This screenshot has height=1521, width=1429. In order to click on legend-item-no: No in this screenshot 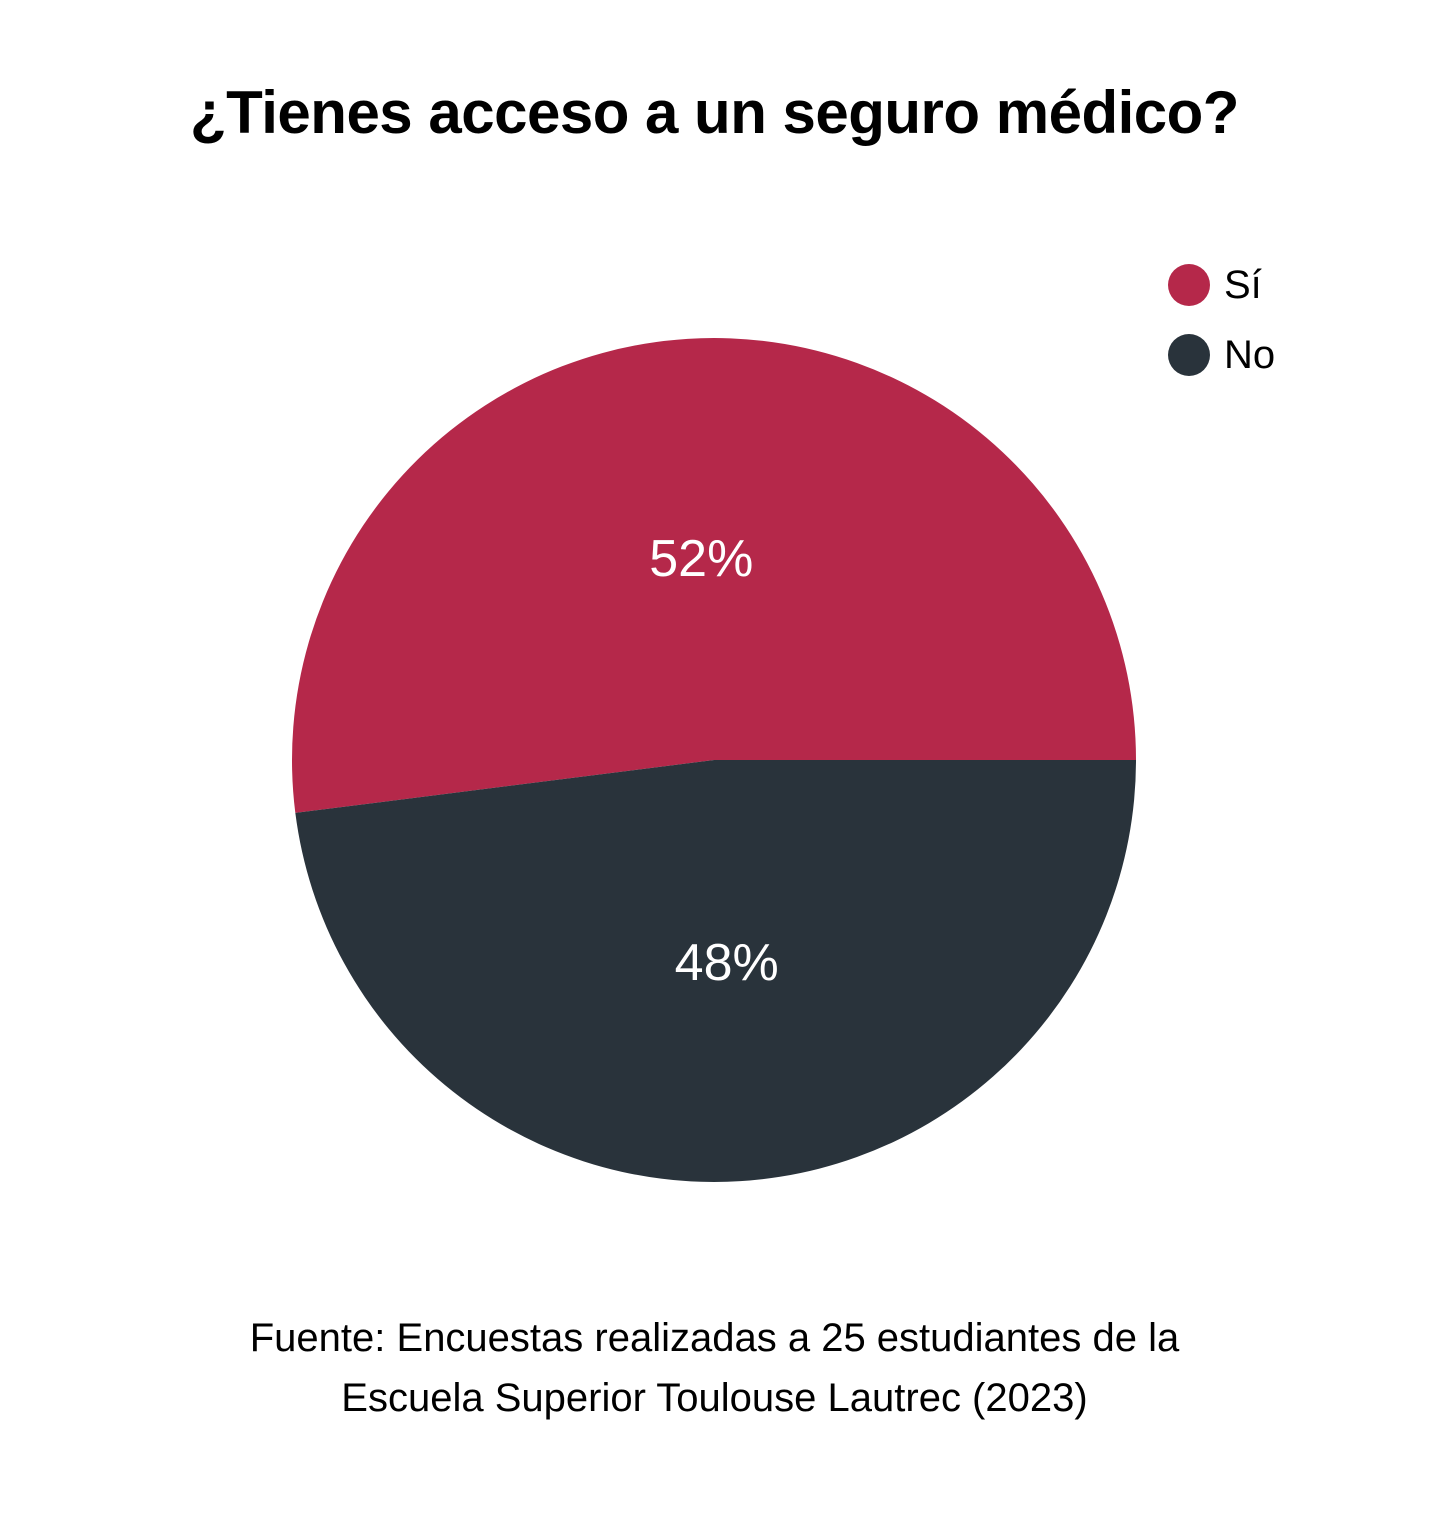, I will do `click(1221, 355)`.